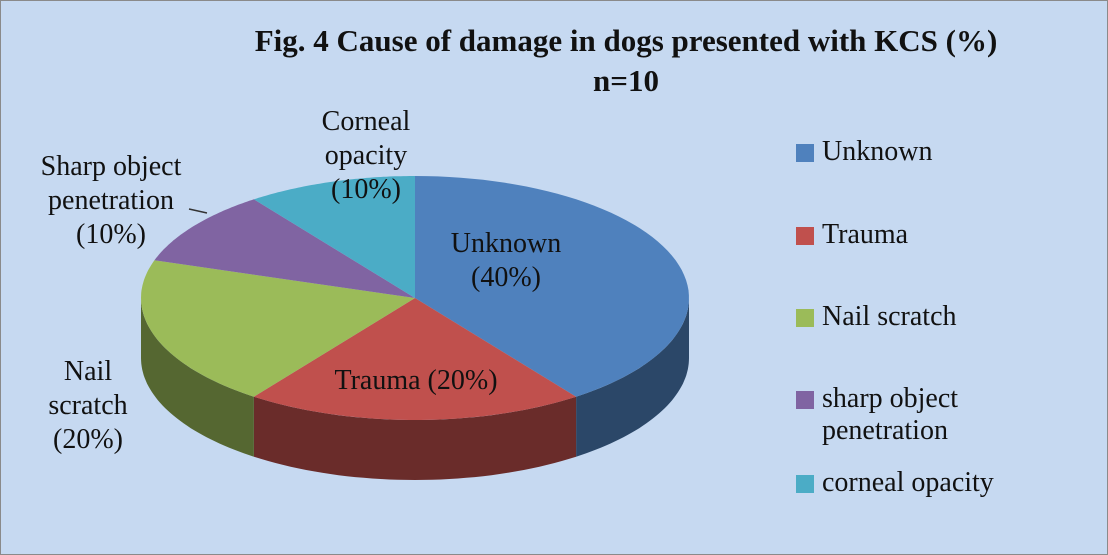 This screenshot has width=1108, height=555. I want to click on legend-label: corneal opacity, so click(908, 482).